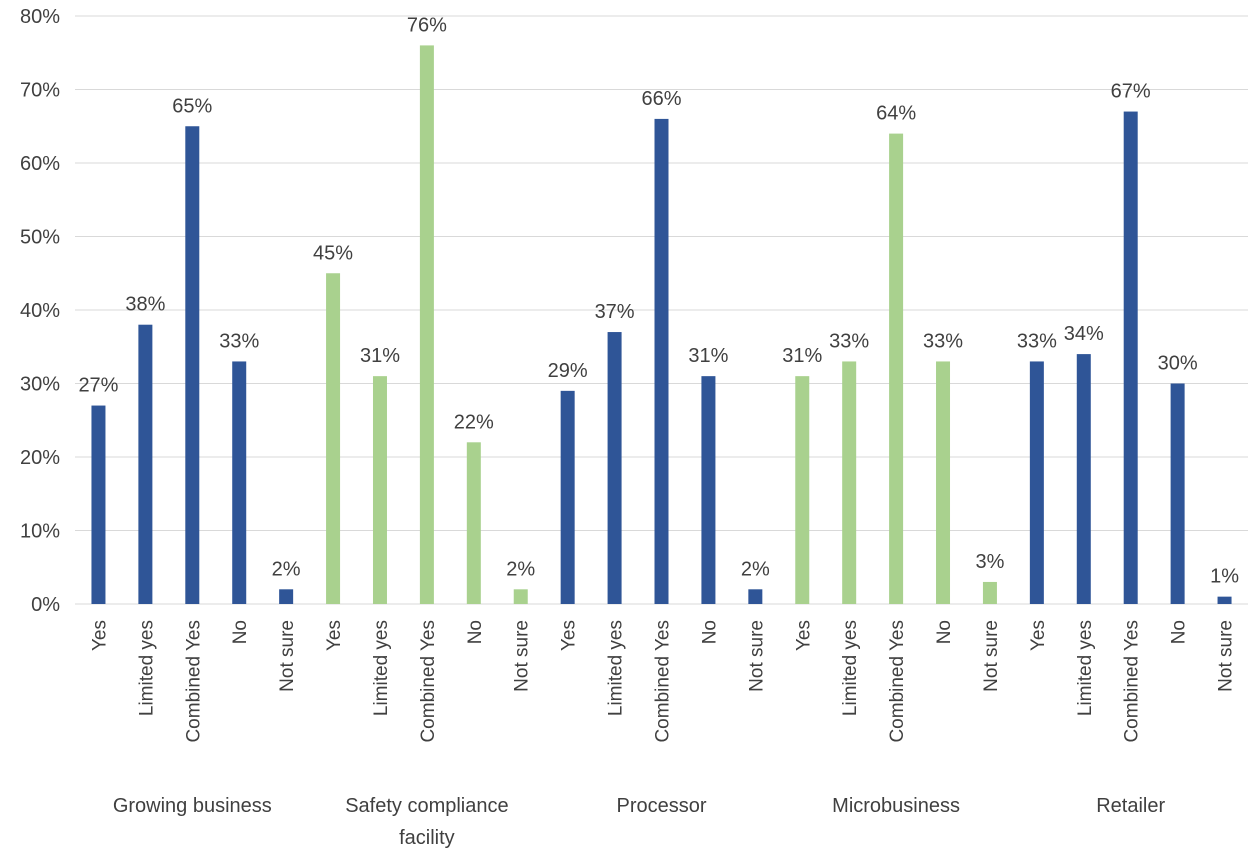 The image size is (1249, 850). What do you see at coordinates (192, 106) in the screenshot?
I see `data-label: 65%` at bounding box center [192, 106].